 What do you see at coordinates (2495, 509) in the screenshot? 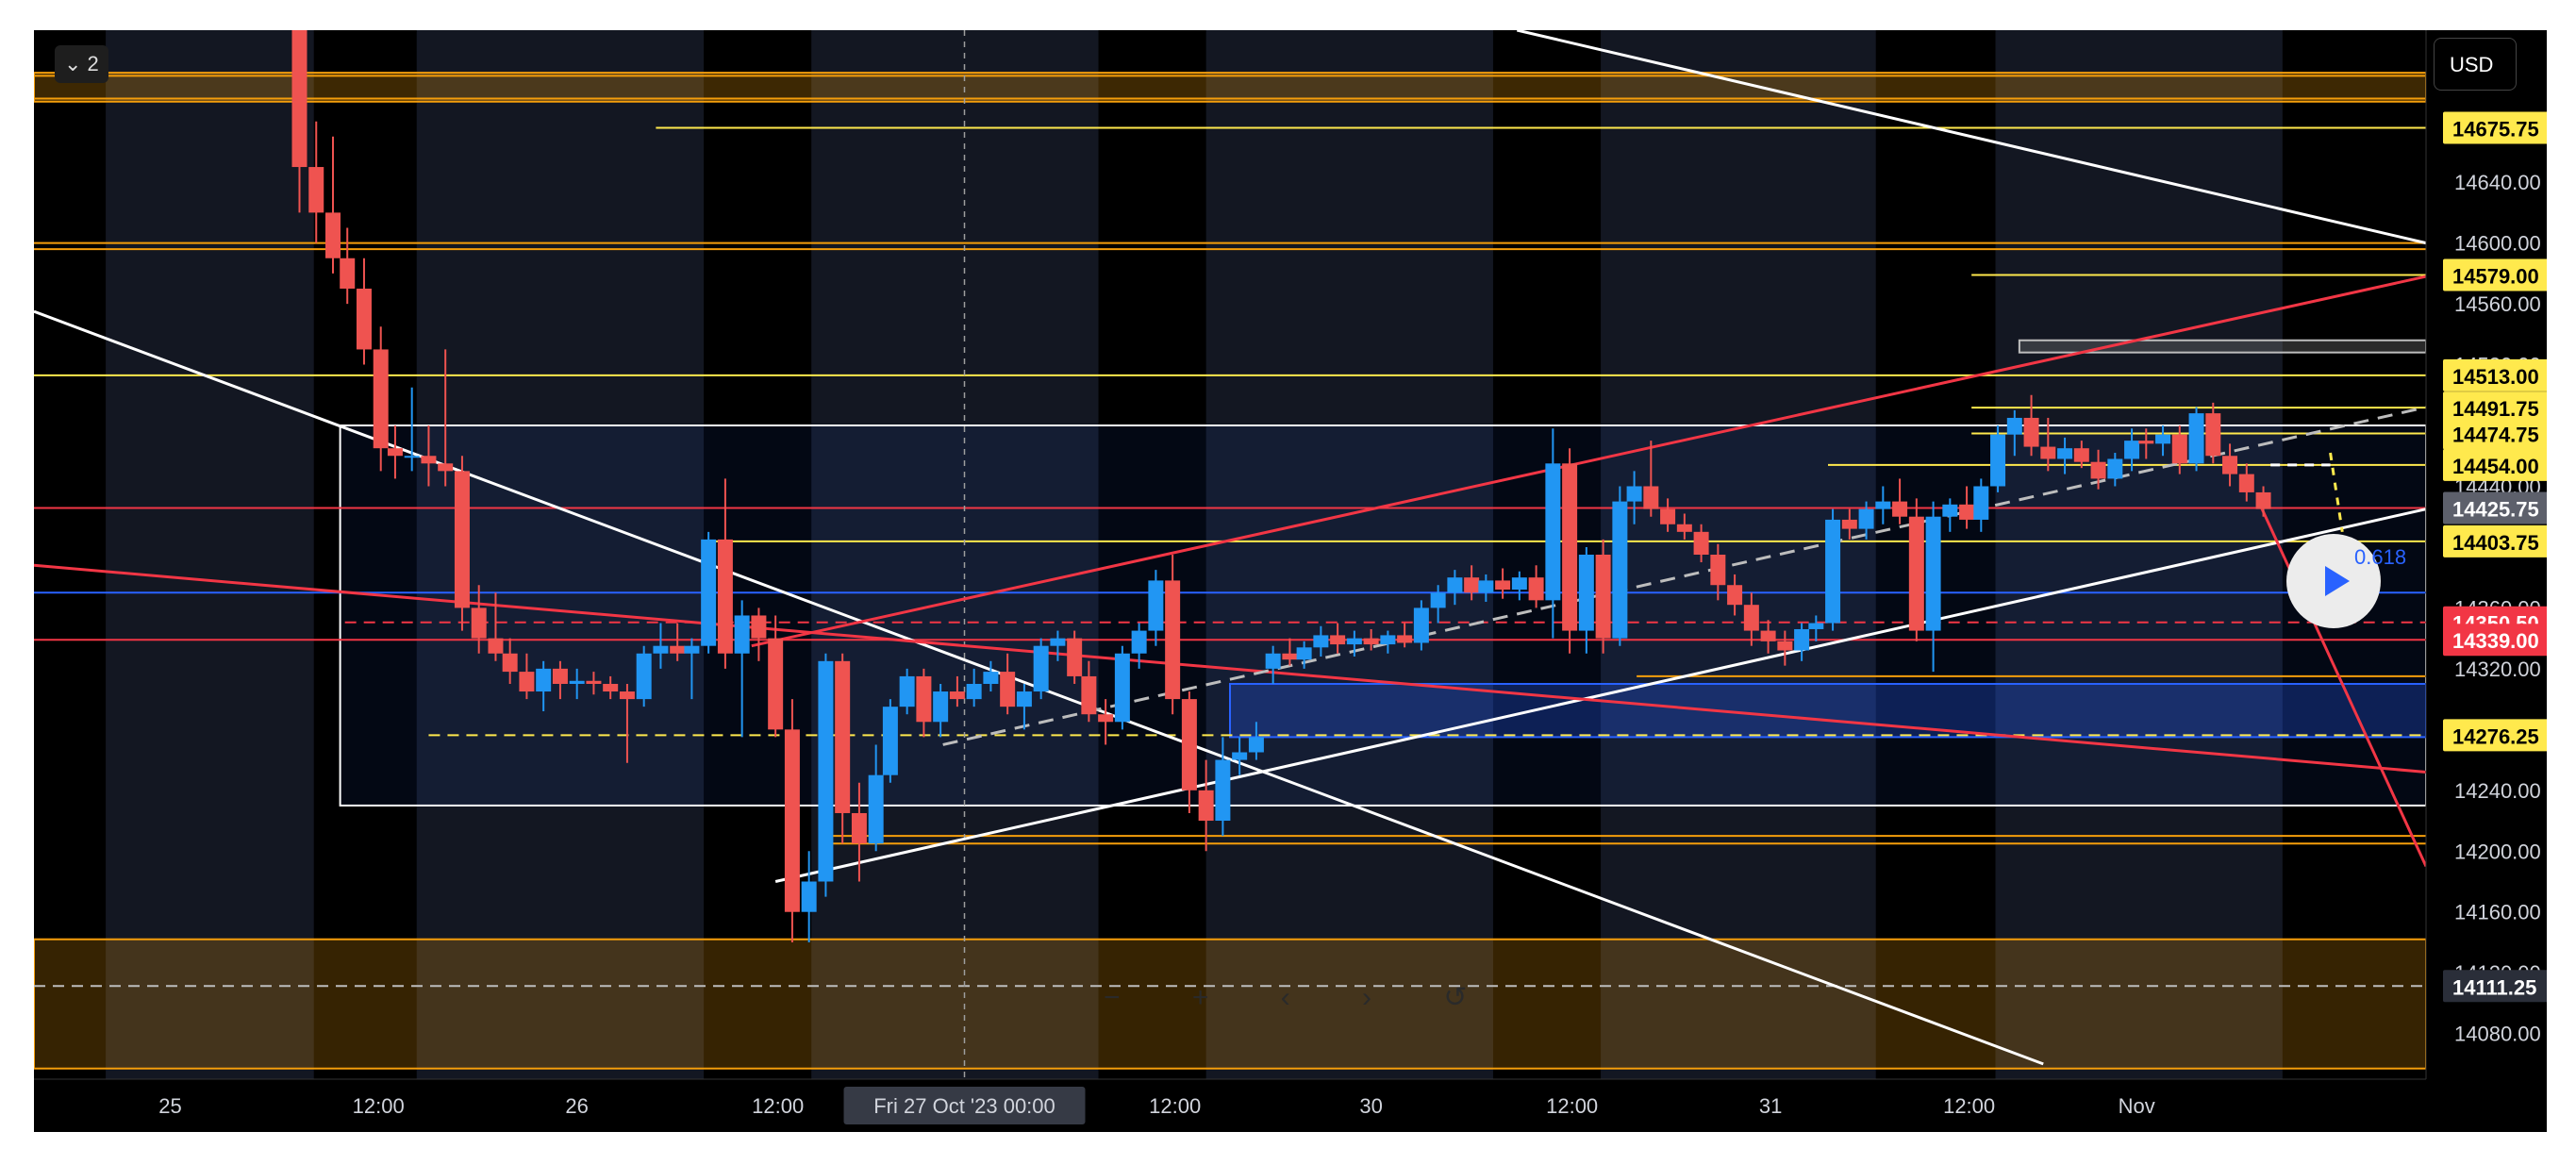
I see `price-label: 14425.75` at bounding box center [2495, 509].